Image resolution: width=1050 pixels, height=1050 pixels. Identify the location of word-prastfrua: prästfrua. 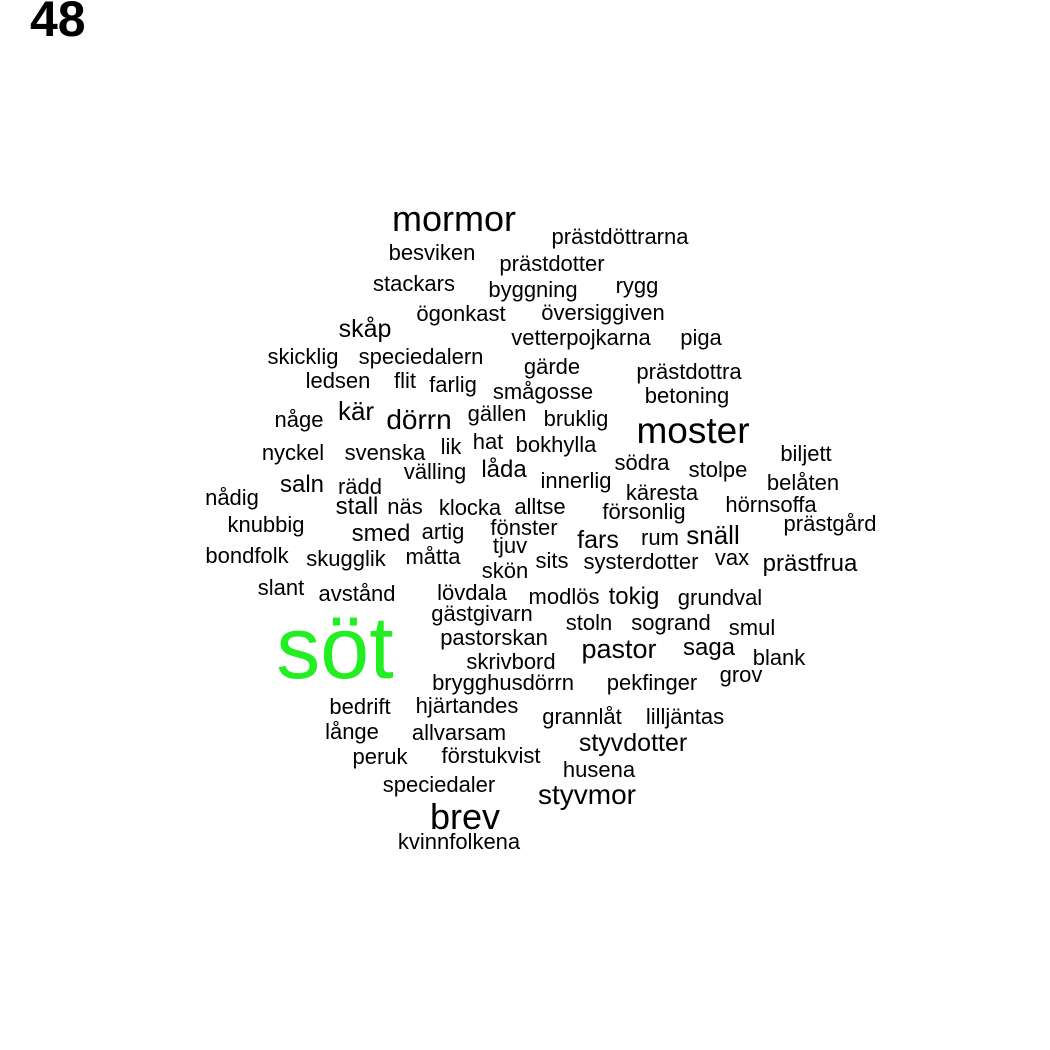
(810, 563).